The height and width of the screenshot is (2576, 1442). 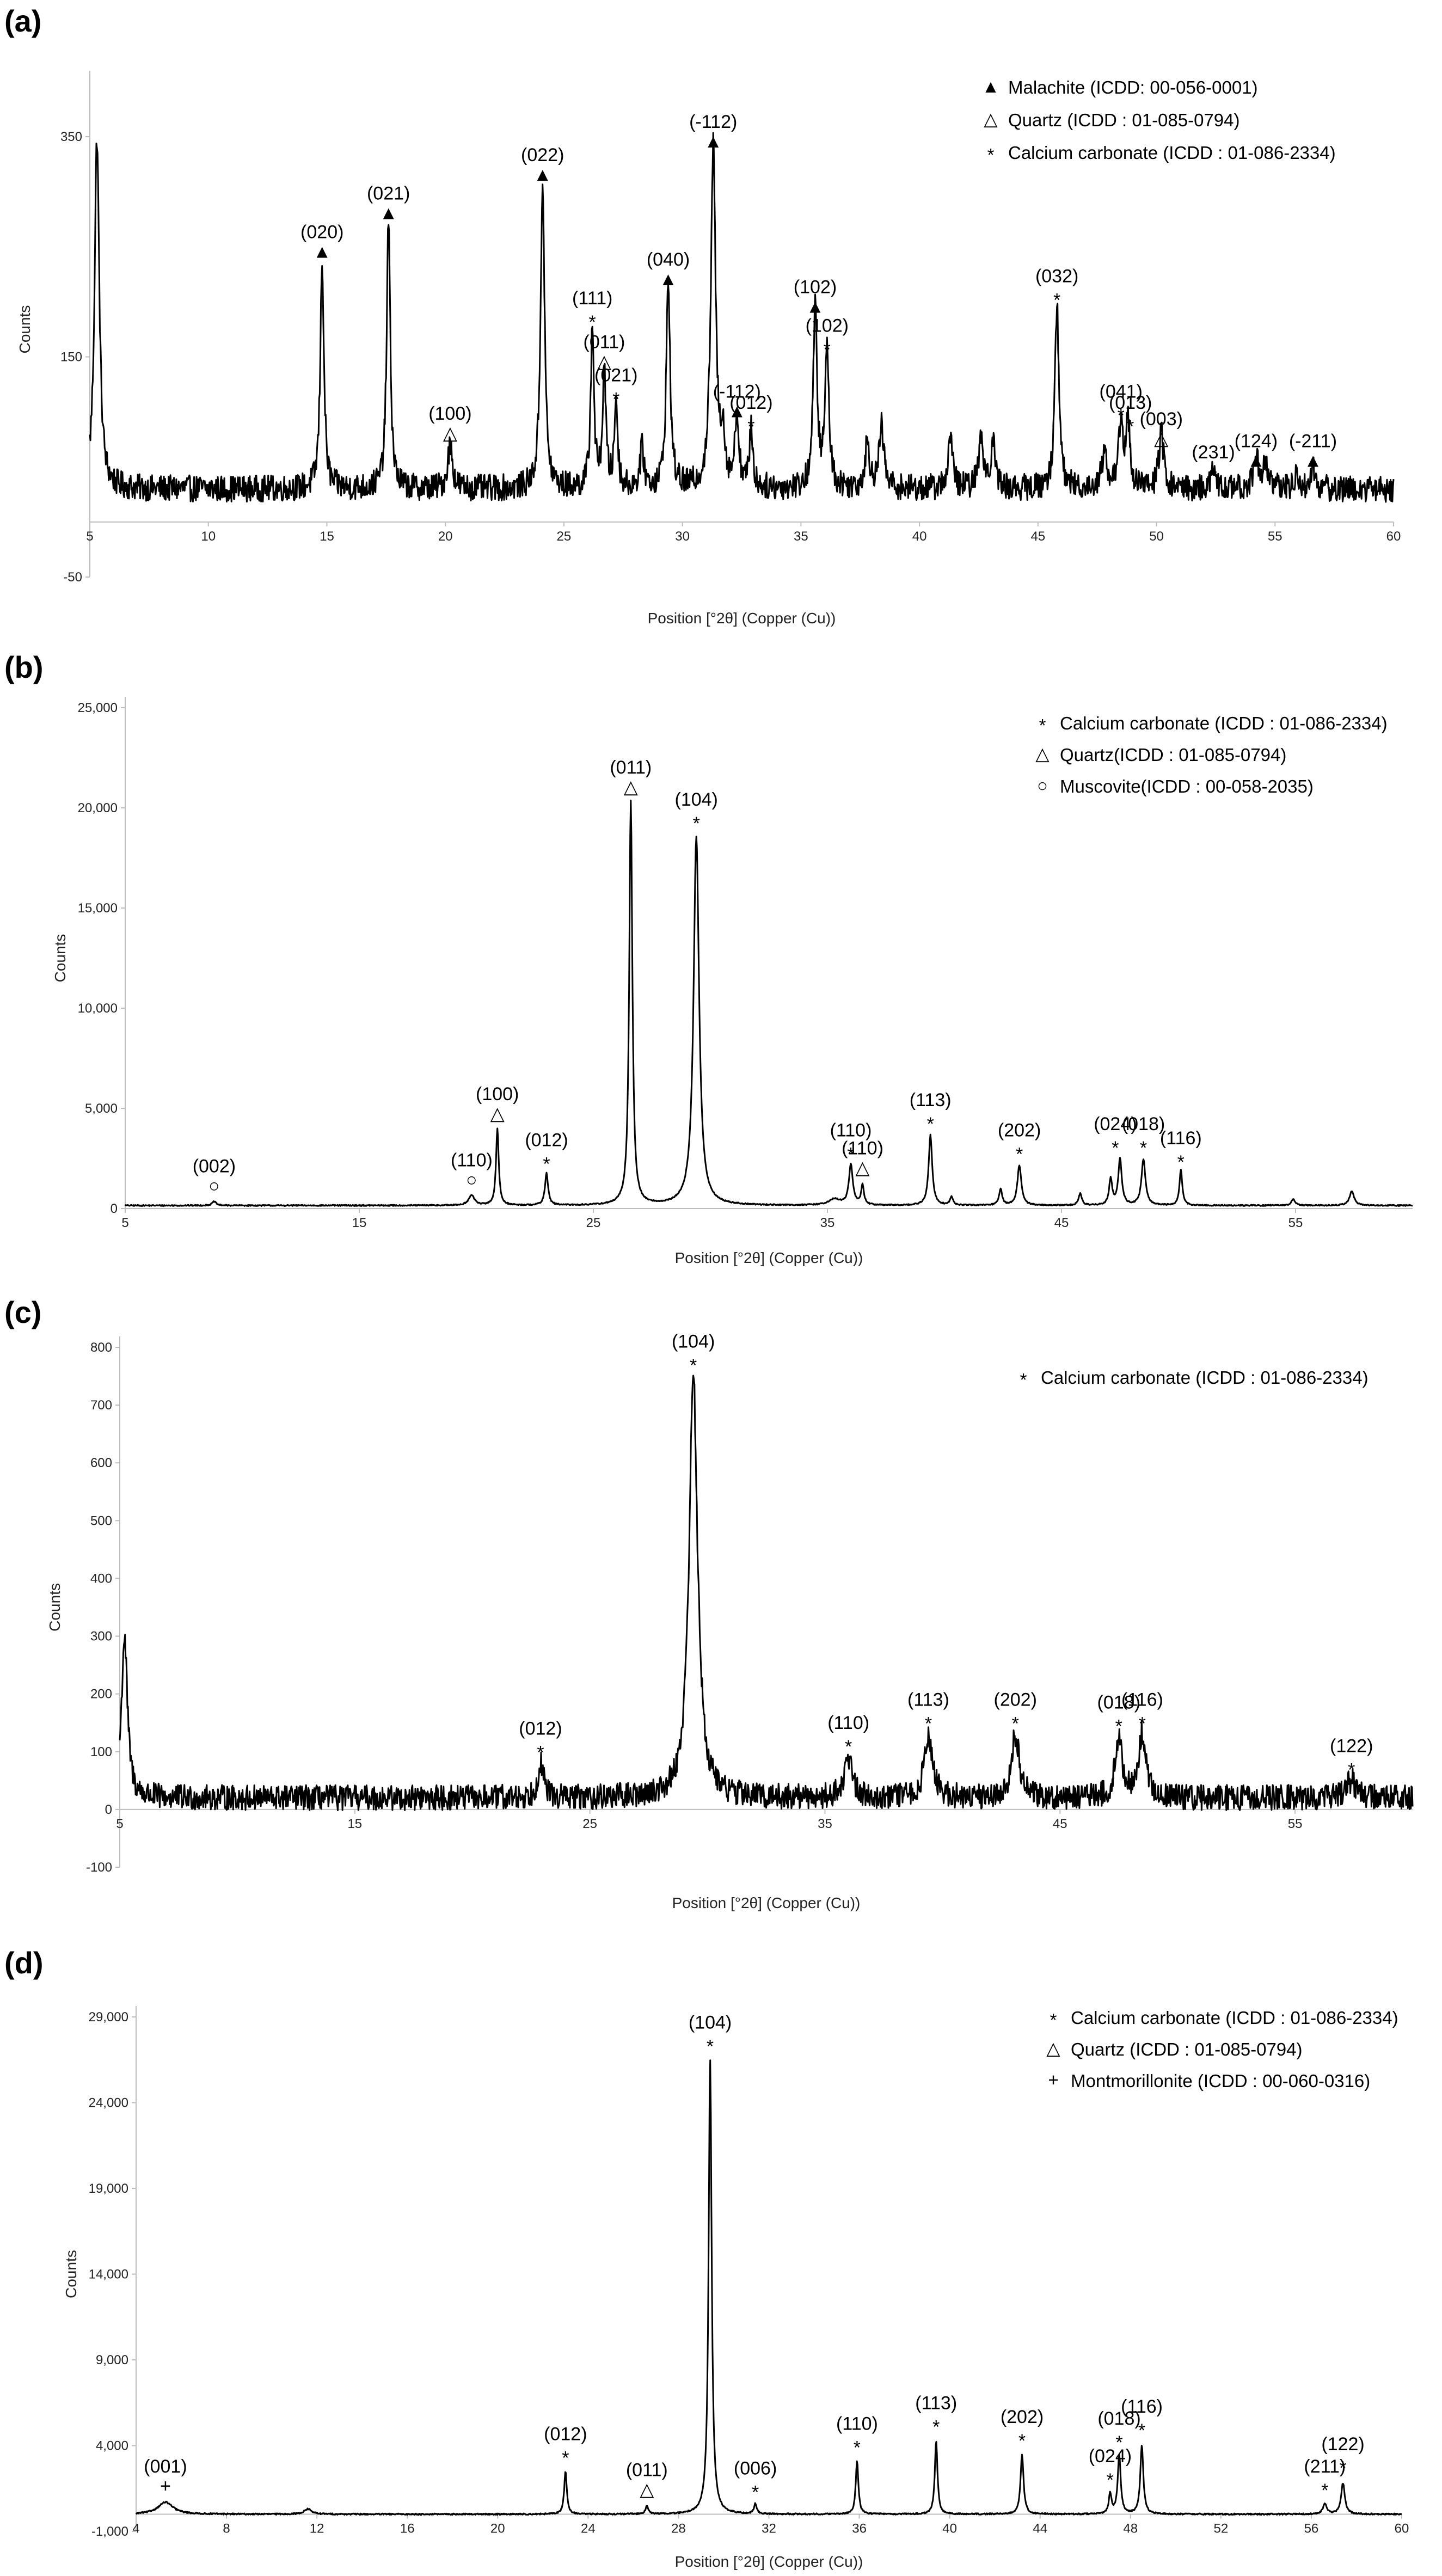 What do you see at coordinates (165, 2486) in the screenshot?
I see `peak-marker: +` at bounding box center [165, 2486].